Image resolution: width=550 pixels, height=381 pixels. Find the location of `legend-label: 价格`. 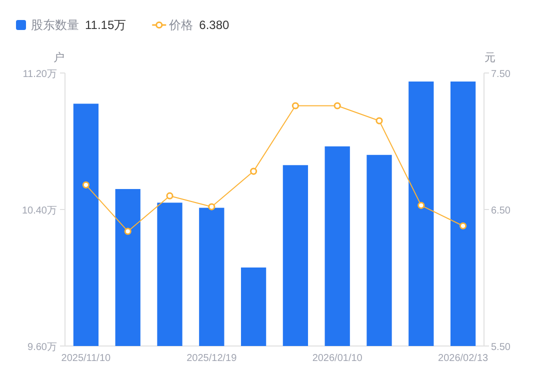

legend-label: 价格 is located at coordinates (181, 25).